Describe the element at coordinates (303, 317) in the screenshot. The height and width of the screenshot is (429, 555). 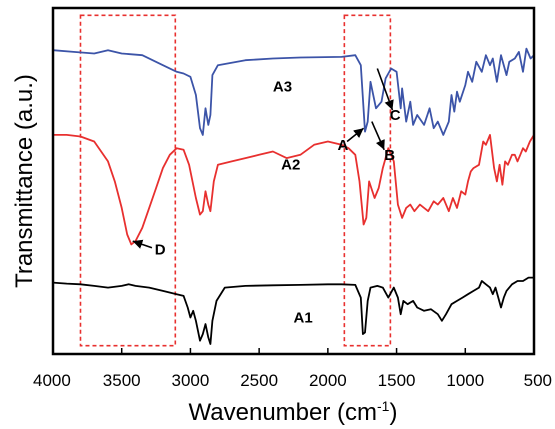
I see `series-label-a1: A1` at that location.